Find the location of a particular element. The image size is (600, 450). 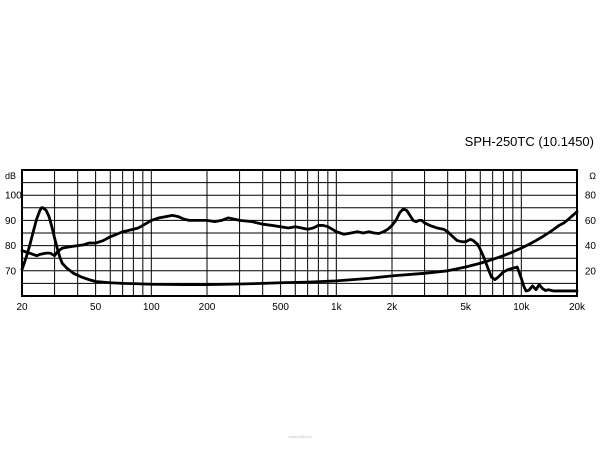

x-tick-label: 1k is located at coordinates (337, 307).